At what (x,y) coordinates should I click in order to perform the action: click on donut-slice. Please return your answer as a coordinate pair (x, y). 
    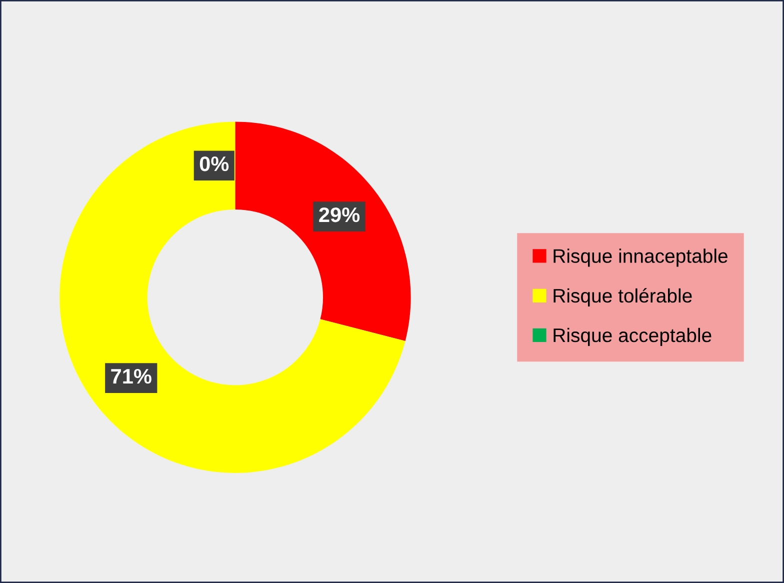
    Looking at the image, I should click on (323, 232).